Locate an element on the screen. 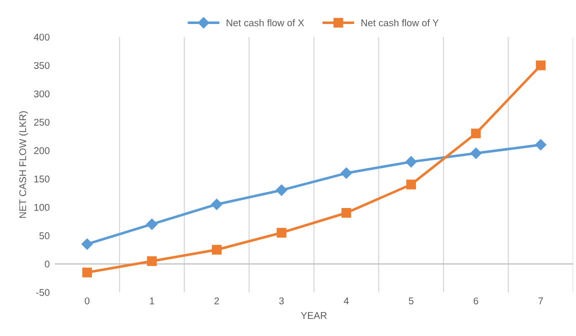 Image resolution: width=576 pixels, height=336 pixels. x-tick-label: 4 is located at coordinates (346, 301).